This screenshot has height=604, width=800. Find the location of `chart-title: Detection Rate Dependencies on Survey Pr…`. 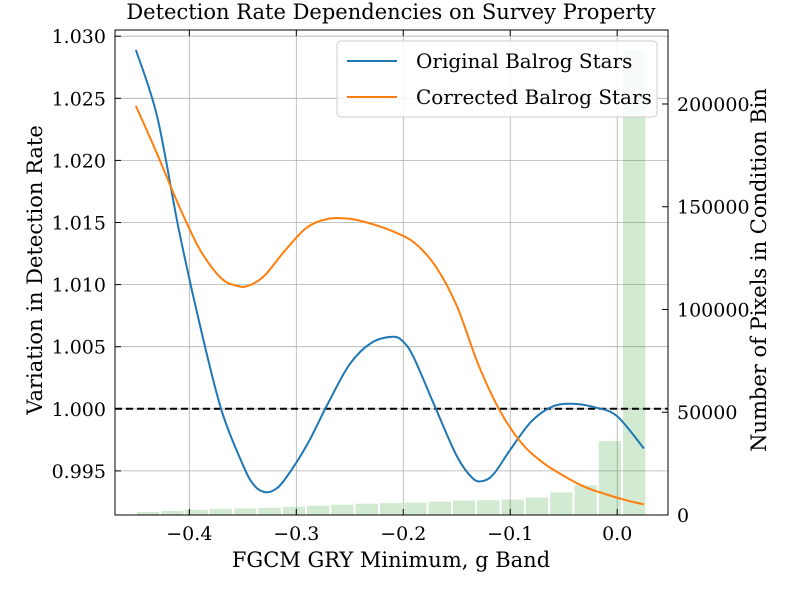

chart-title: Detection Rate Dependencies on Survey Pr… is located at coordinates (390, 12).